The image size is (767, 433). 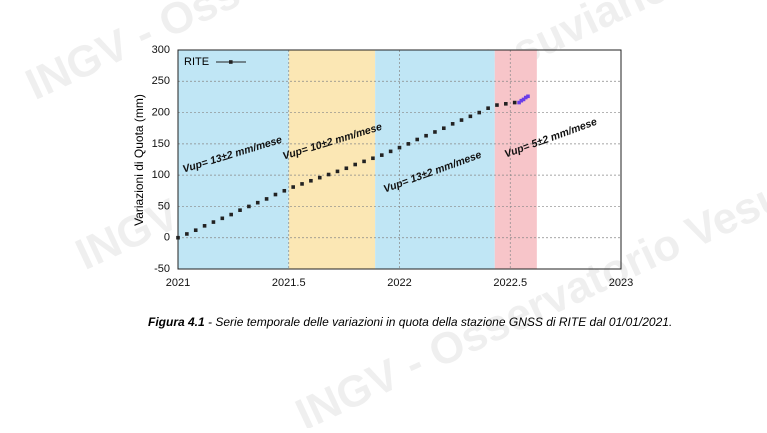 I want to click on x-tick-label: 2022, so click(x=399, y=283).